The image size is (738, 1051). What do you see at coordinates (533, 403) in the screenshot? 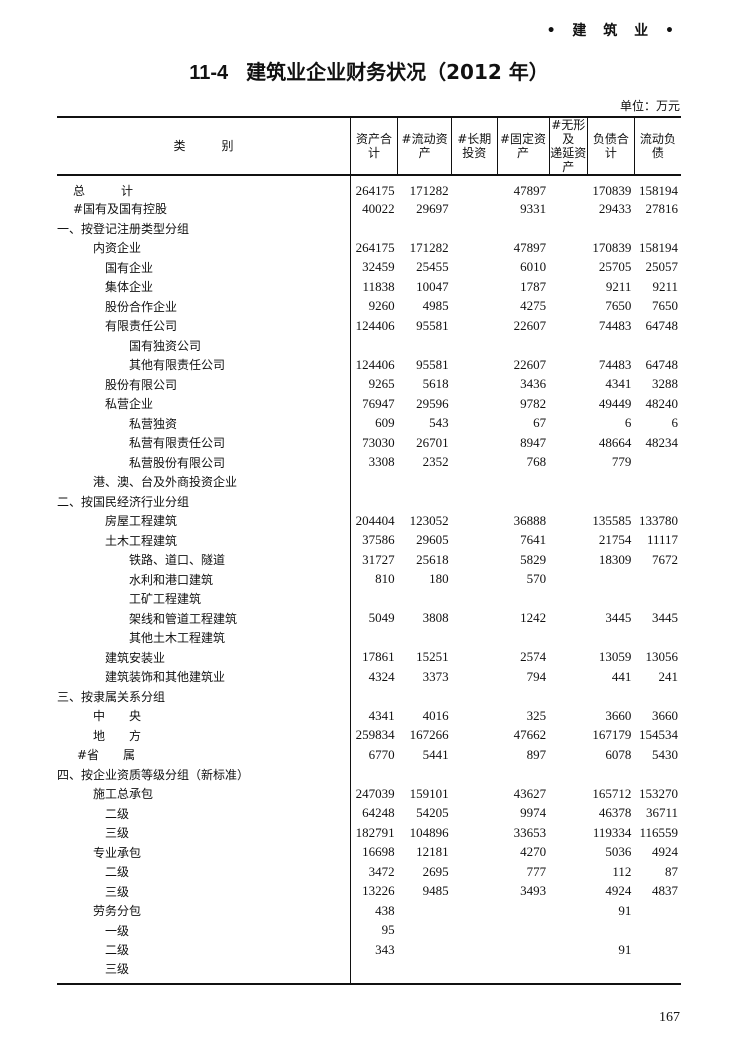
I see `cell-value: 9782` at bounding box center [533, 403].